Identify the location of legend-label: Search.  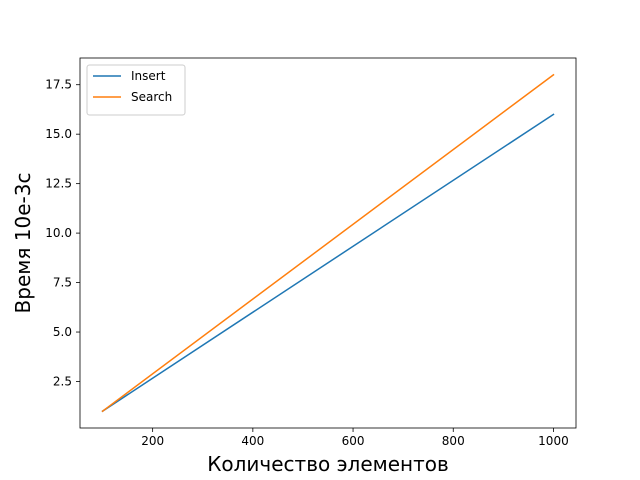
(151, 97).